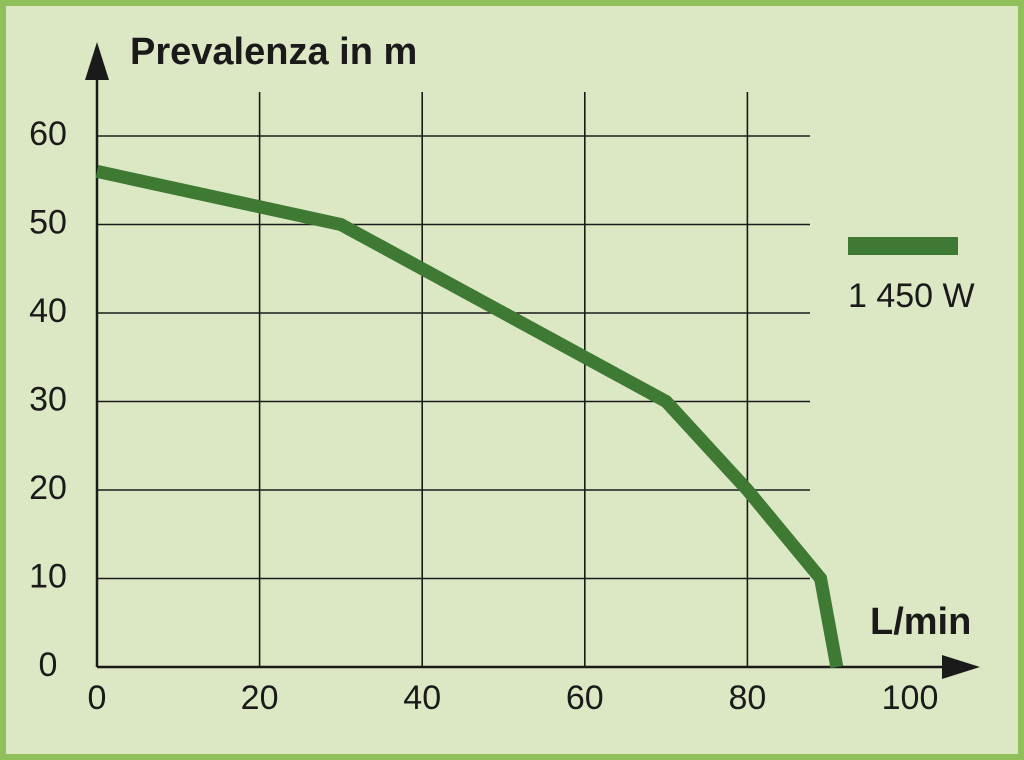 The image size is (1024, 760). Describe the element at coordinates (48, 399) in the screenshot. I see `y-tick-label: 30` at that location.